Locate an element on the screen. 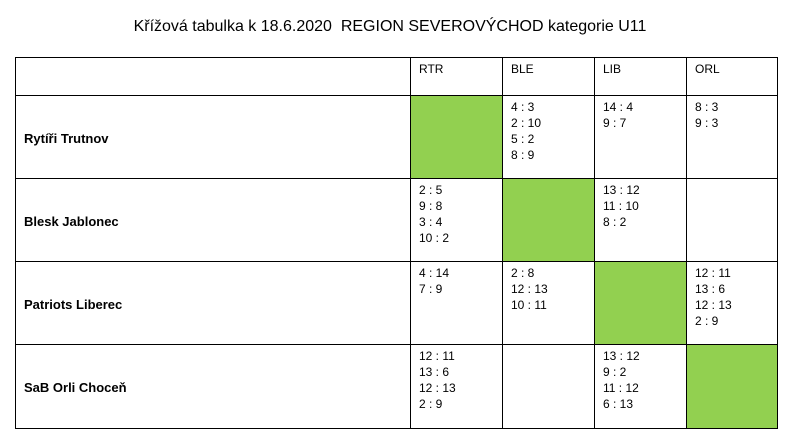 The height and width of the screenshot is (445, 800). score: 11 : 10 is located at coordinates (621, 206).